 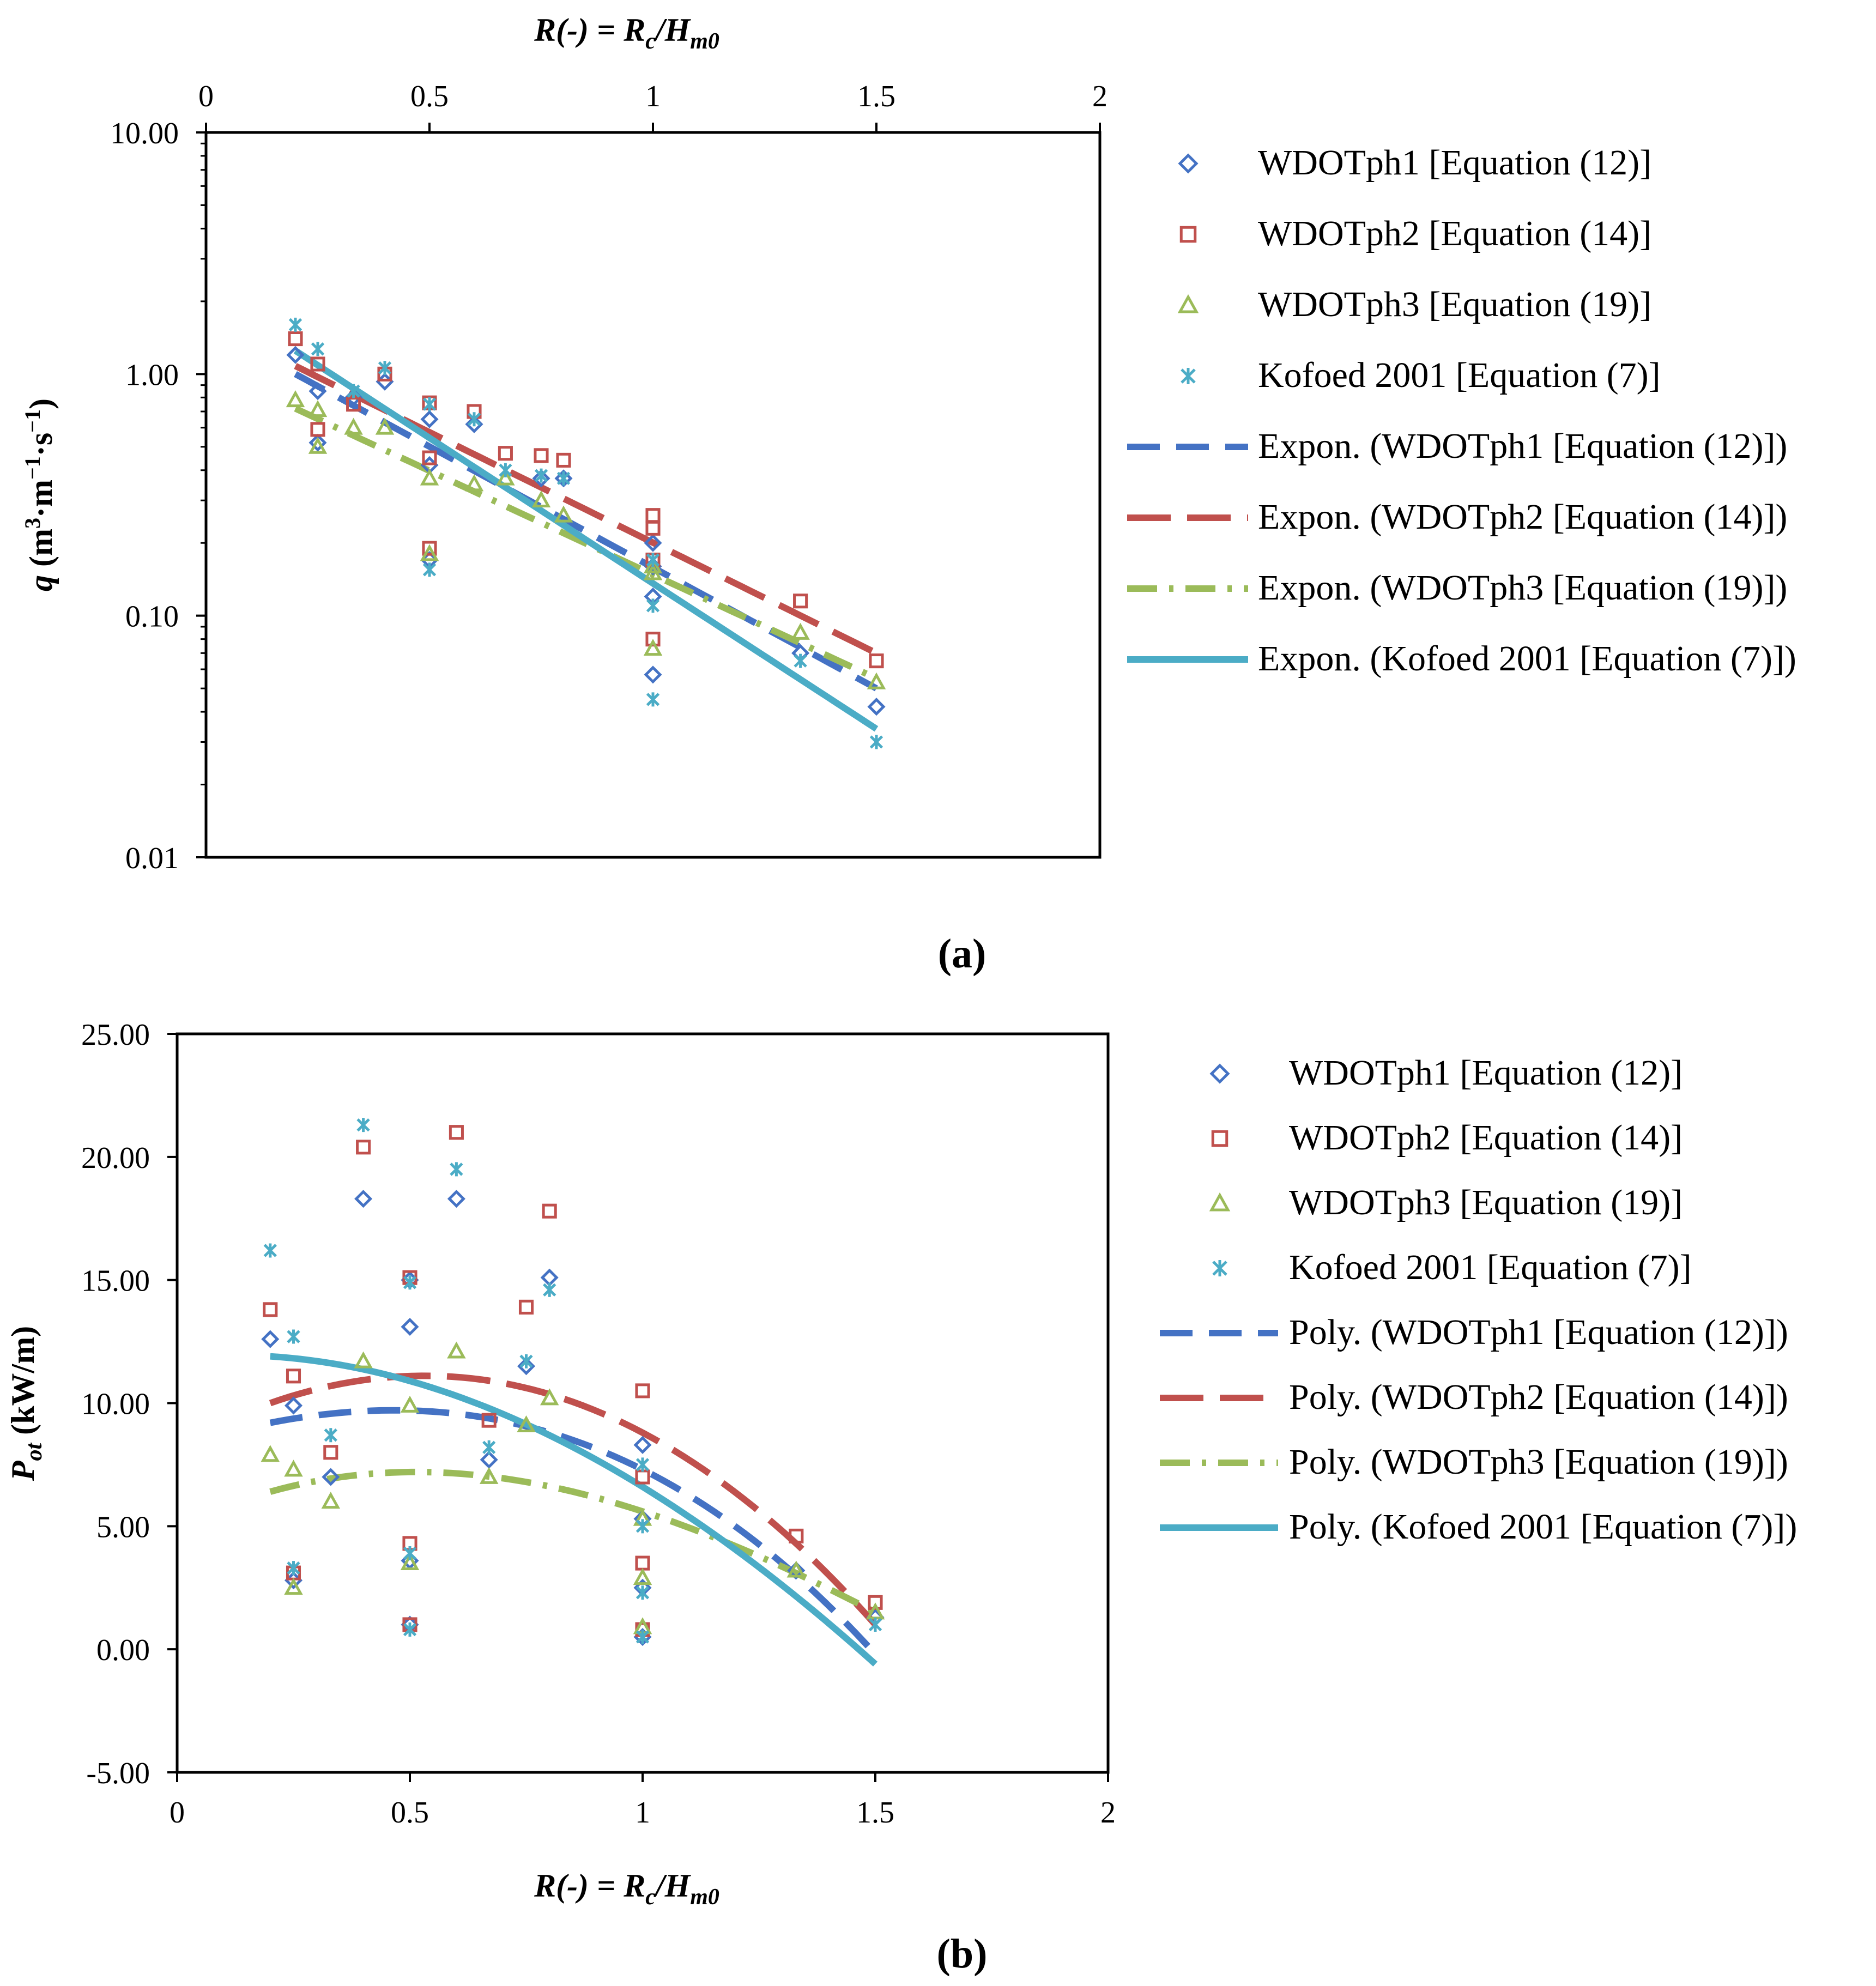 I want to click on x-tick-label: 0.5, so click(x=410, y=1813).